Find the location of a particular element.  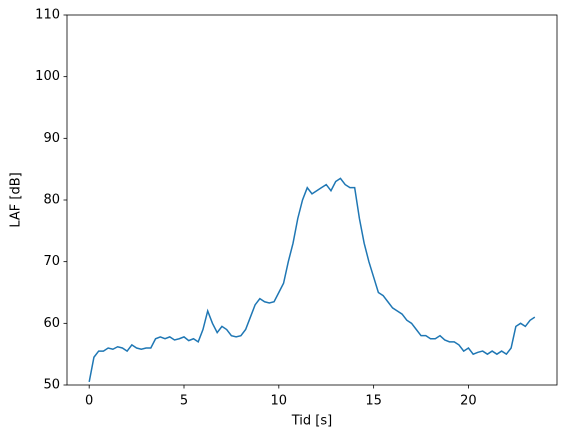

x-tick-label: 10 is located at coordinates (279, 401).